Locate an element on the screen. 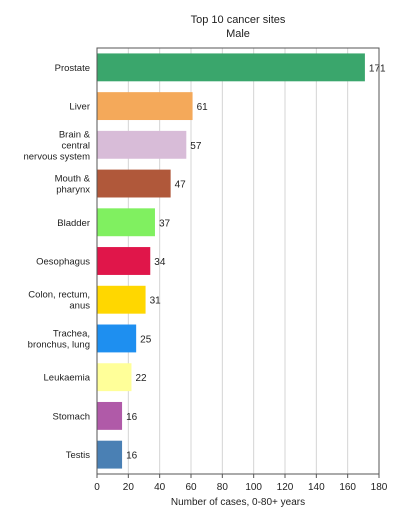 This screenshot has width=405, height=528. category-label: Mouth & pharynx is located at coordinates (73, 185).